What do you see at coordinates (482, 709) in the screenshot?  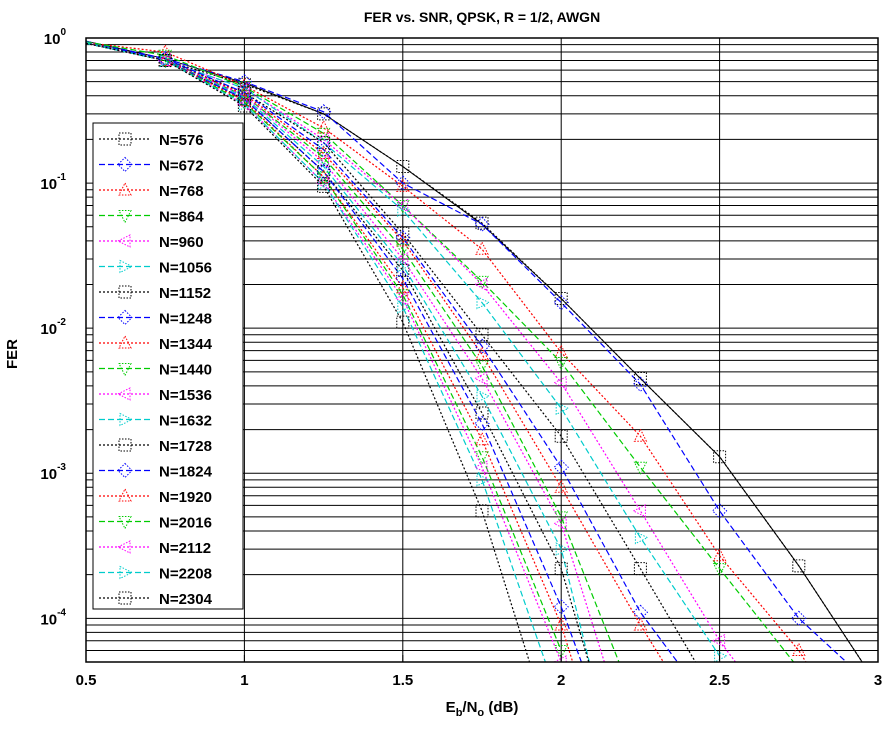 I see `x-axis-label: Eb/No (dB)` at bounding box center [482, 709].